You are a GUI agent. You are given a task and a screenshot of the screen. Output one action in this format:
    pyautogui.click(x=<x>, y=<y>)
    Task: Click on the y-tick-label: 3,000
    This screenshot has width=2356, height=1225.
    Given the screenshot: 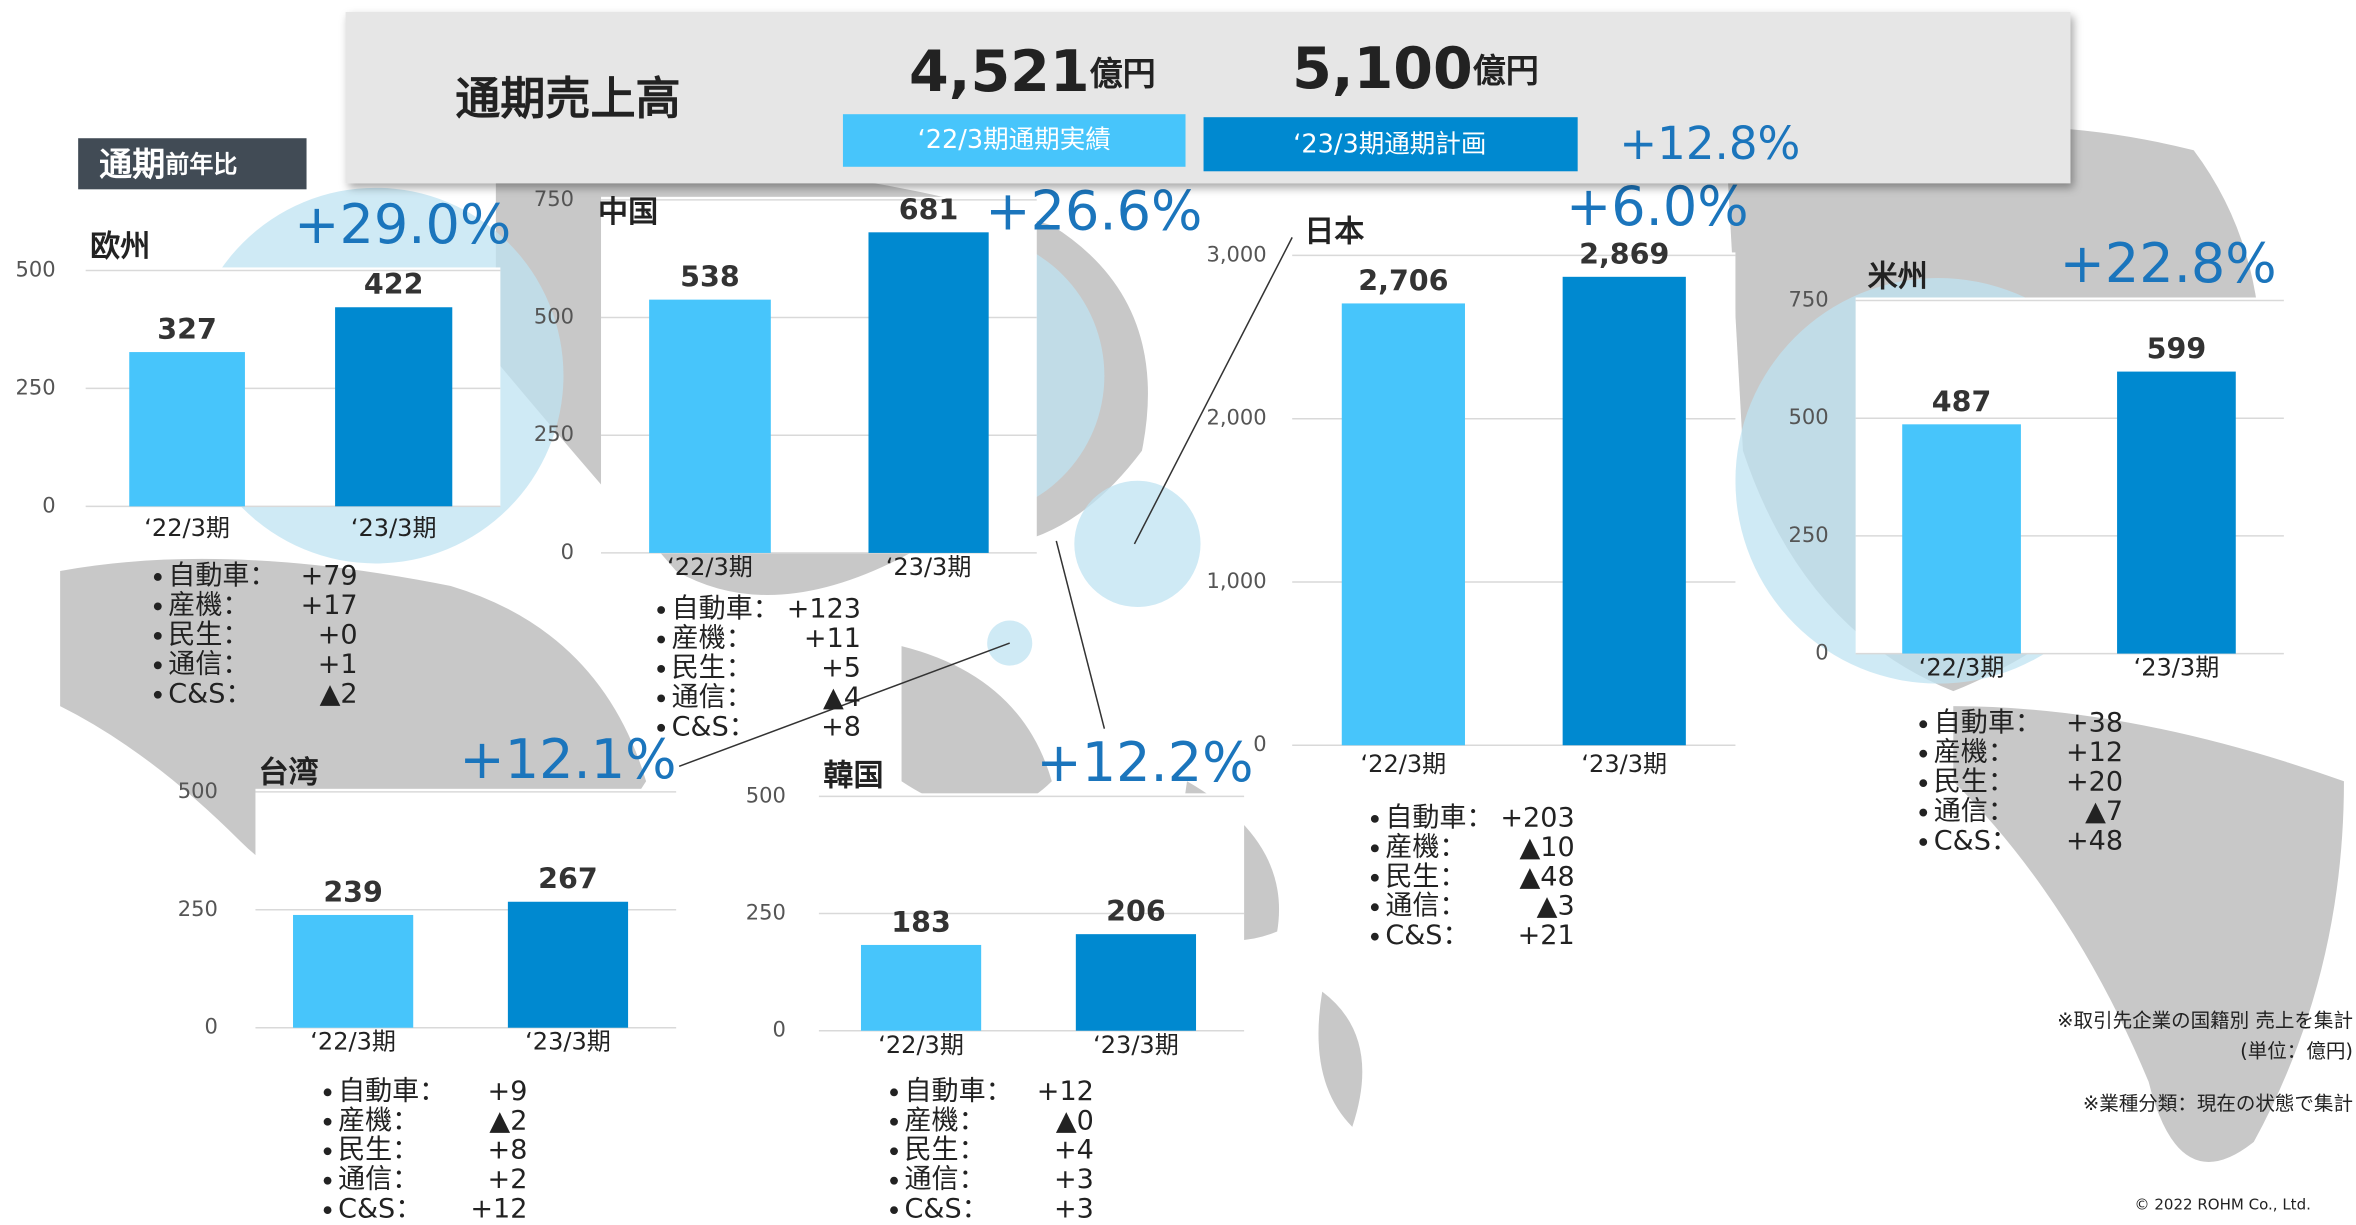 What is the action you would take?
    pyautogui.click(x=1236, y=253)
    